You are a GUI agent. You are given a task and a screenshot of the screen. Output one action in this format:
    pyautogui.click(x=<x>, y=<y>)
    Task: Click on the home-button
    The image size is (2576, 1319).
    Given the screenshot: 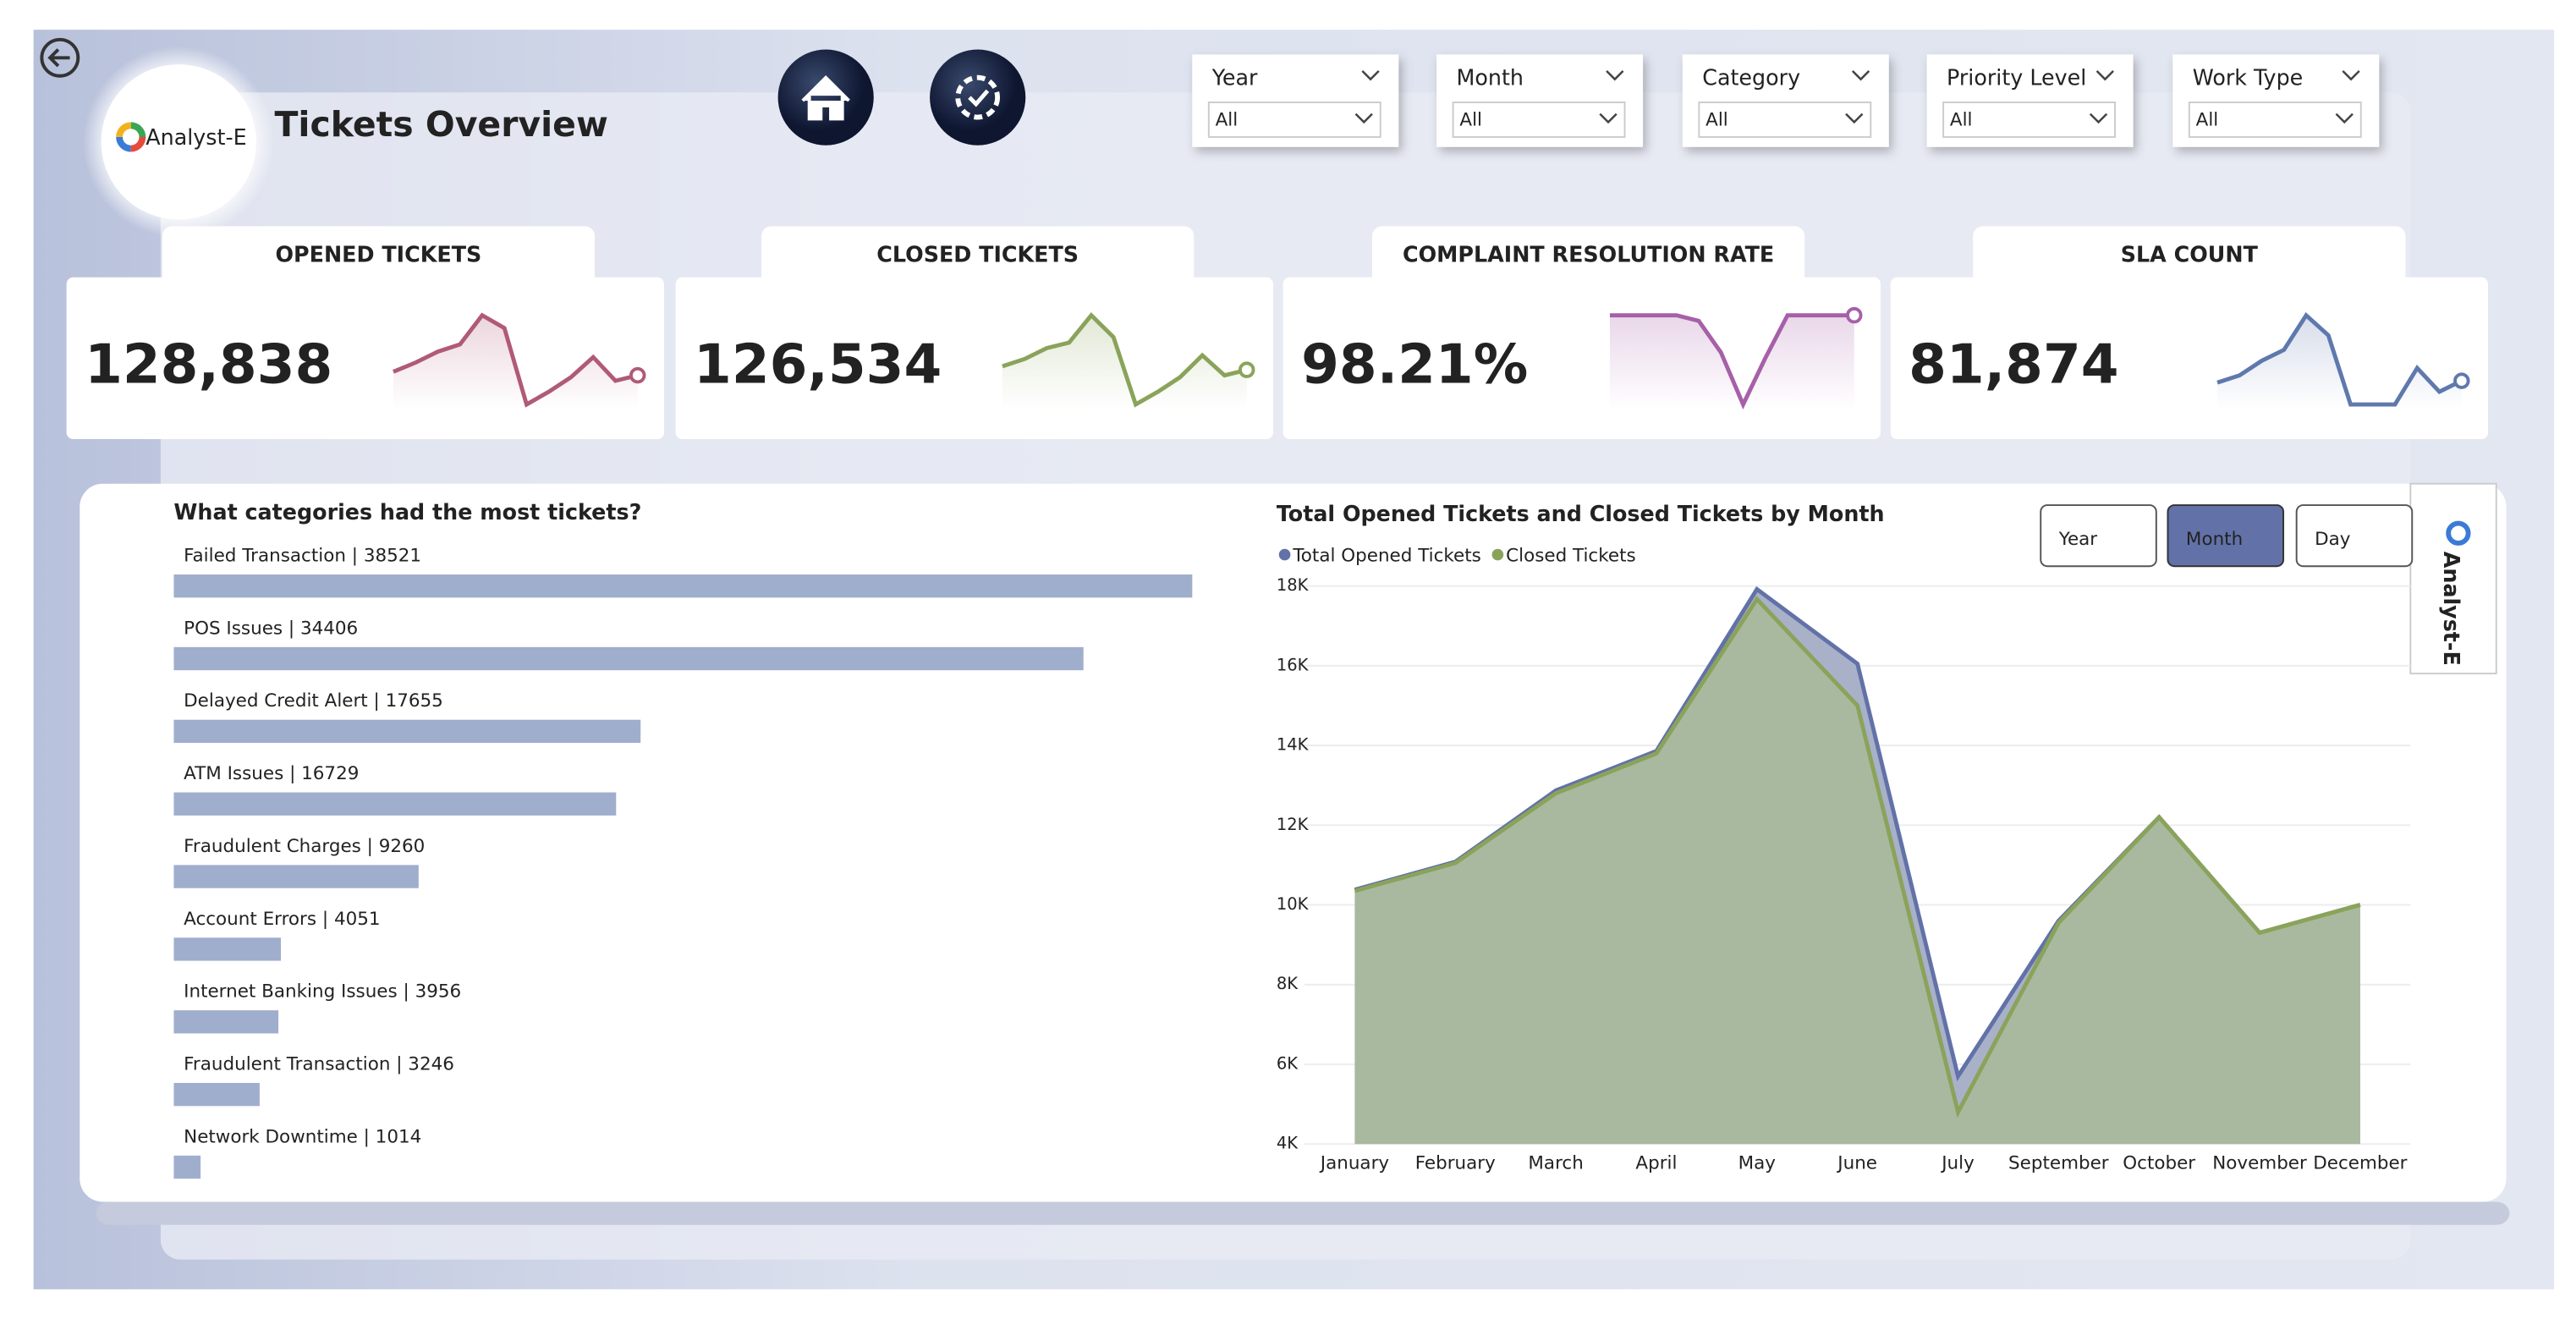 What is the action you would take?
    pyautogui.click(x=826, y=97)
    